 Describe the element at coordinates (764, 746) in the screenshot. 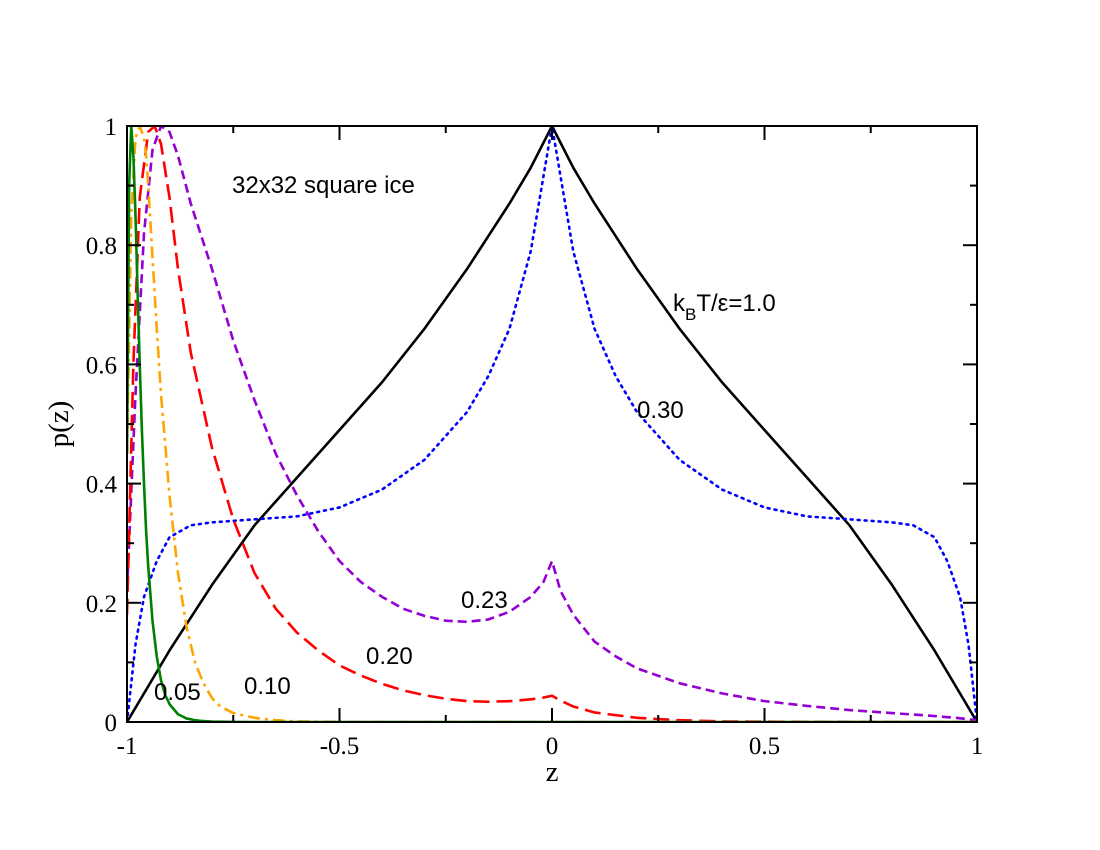

I see `x-tick-label: 0.5` at that location.